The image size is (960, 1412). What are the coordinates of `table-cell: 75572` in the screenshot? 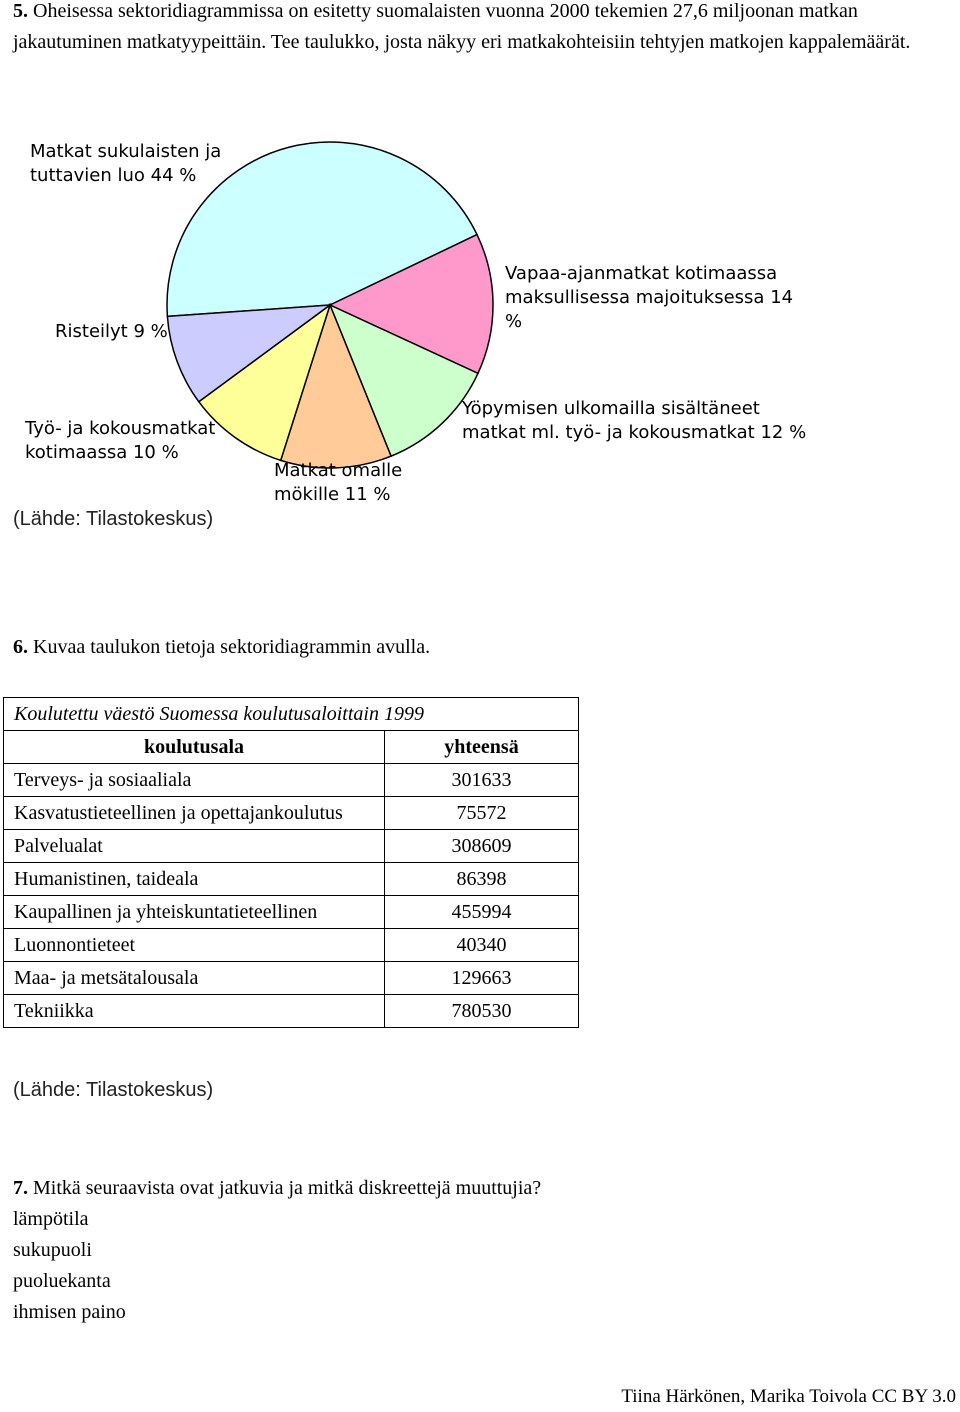 It's located at (481, 813).